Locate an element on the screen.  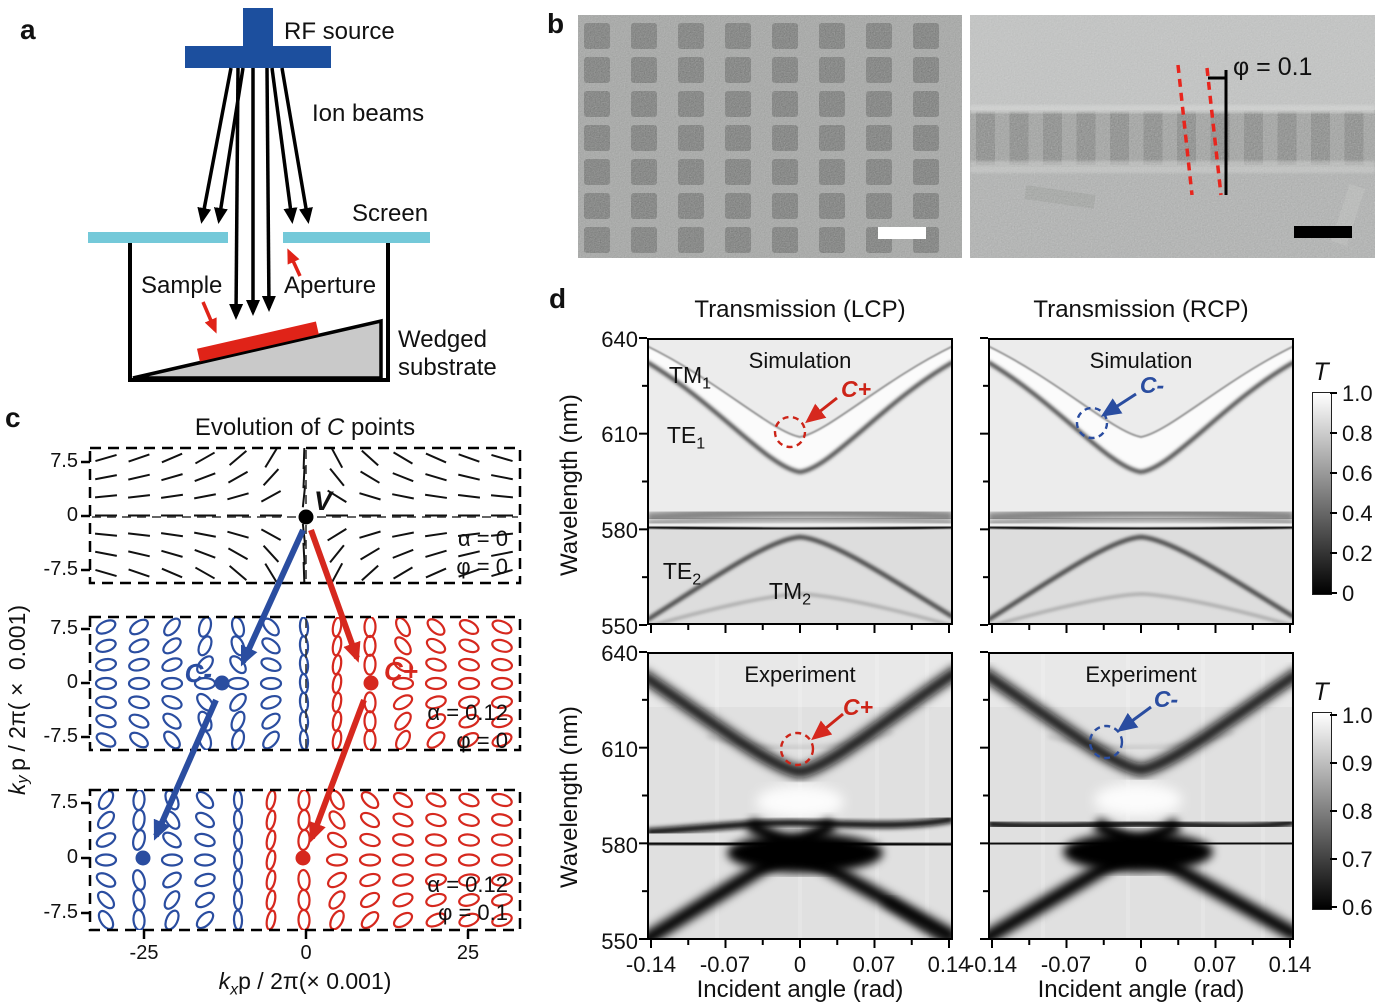
phi-label: φ = 0.1 is located at coordinates (473, 912).